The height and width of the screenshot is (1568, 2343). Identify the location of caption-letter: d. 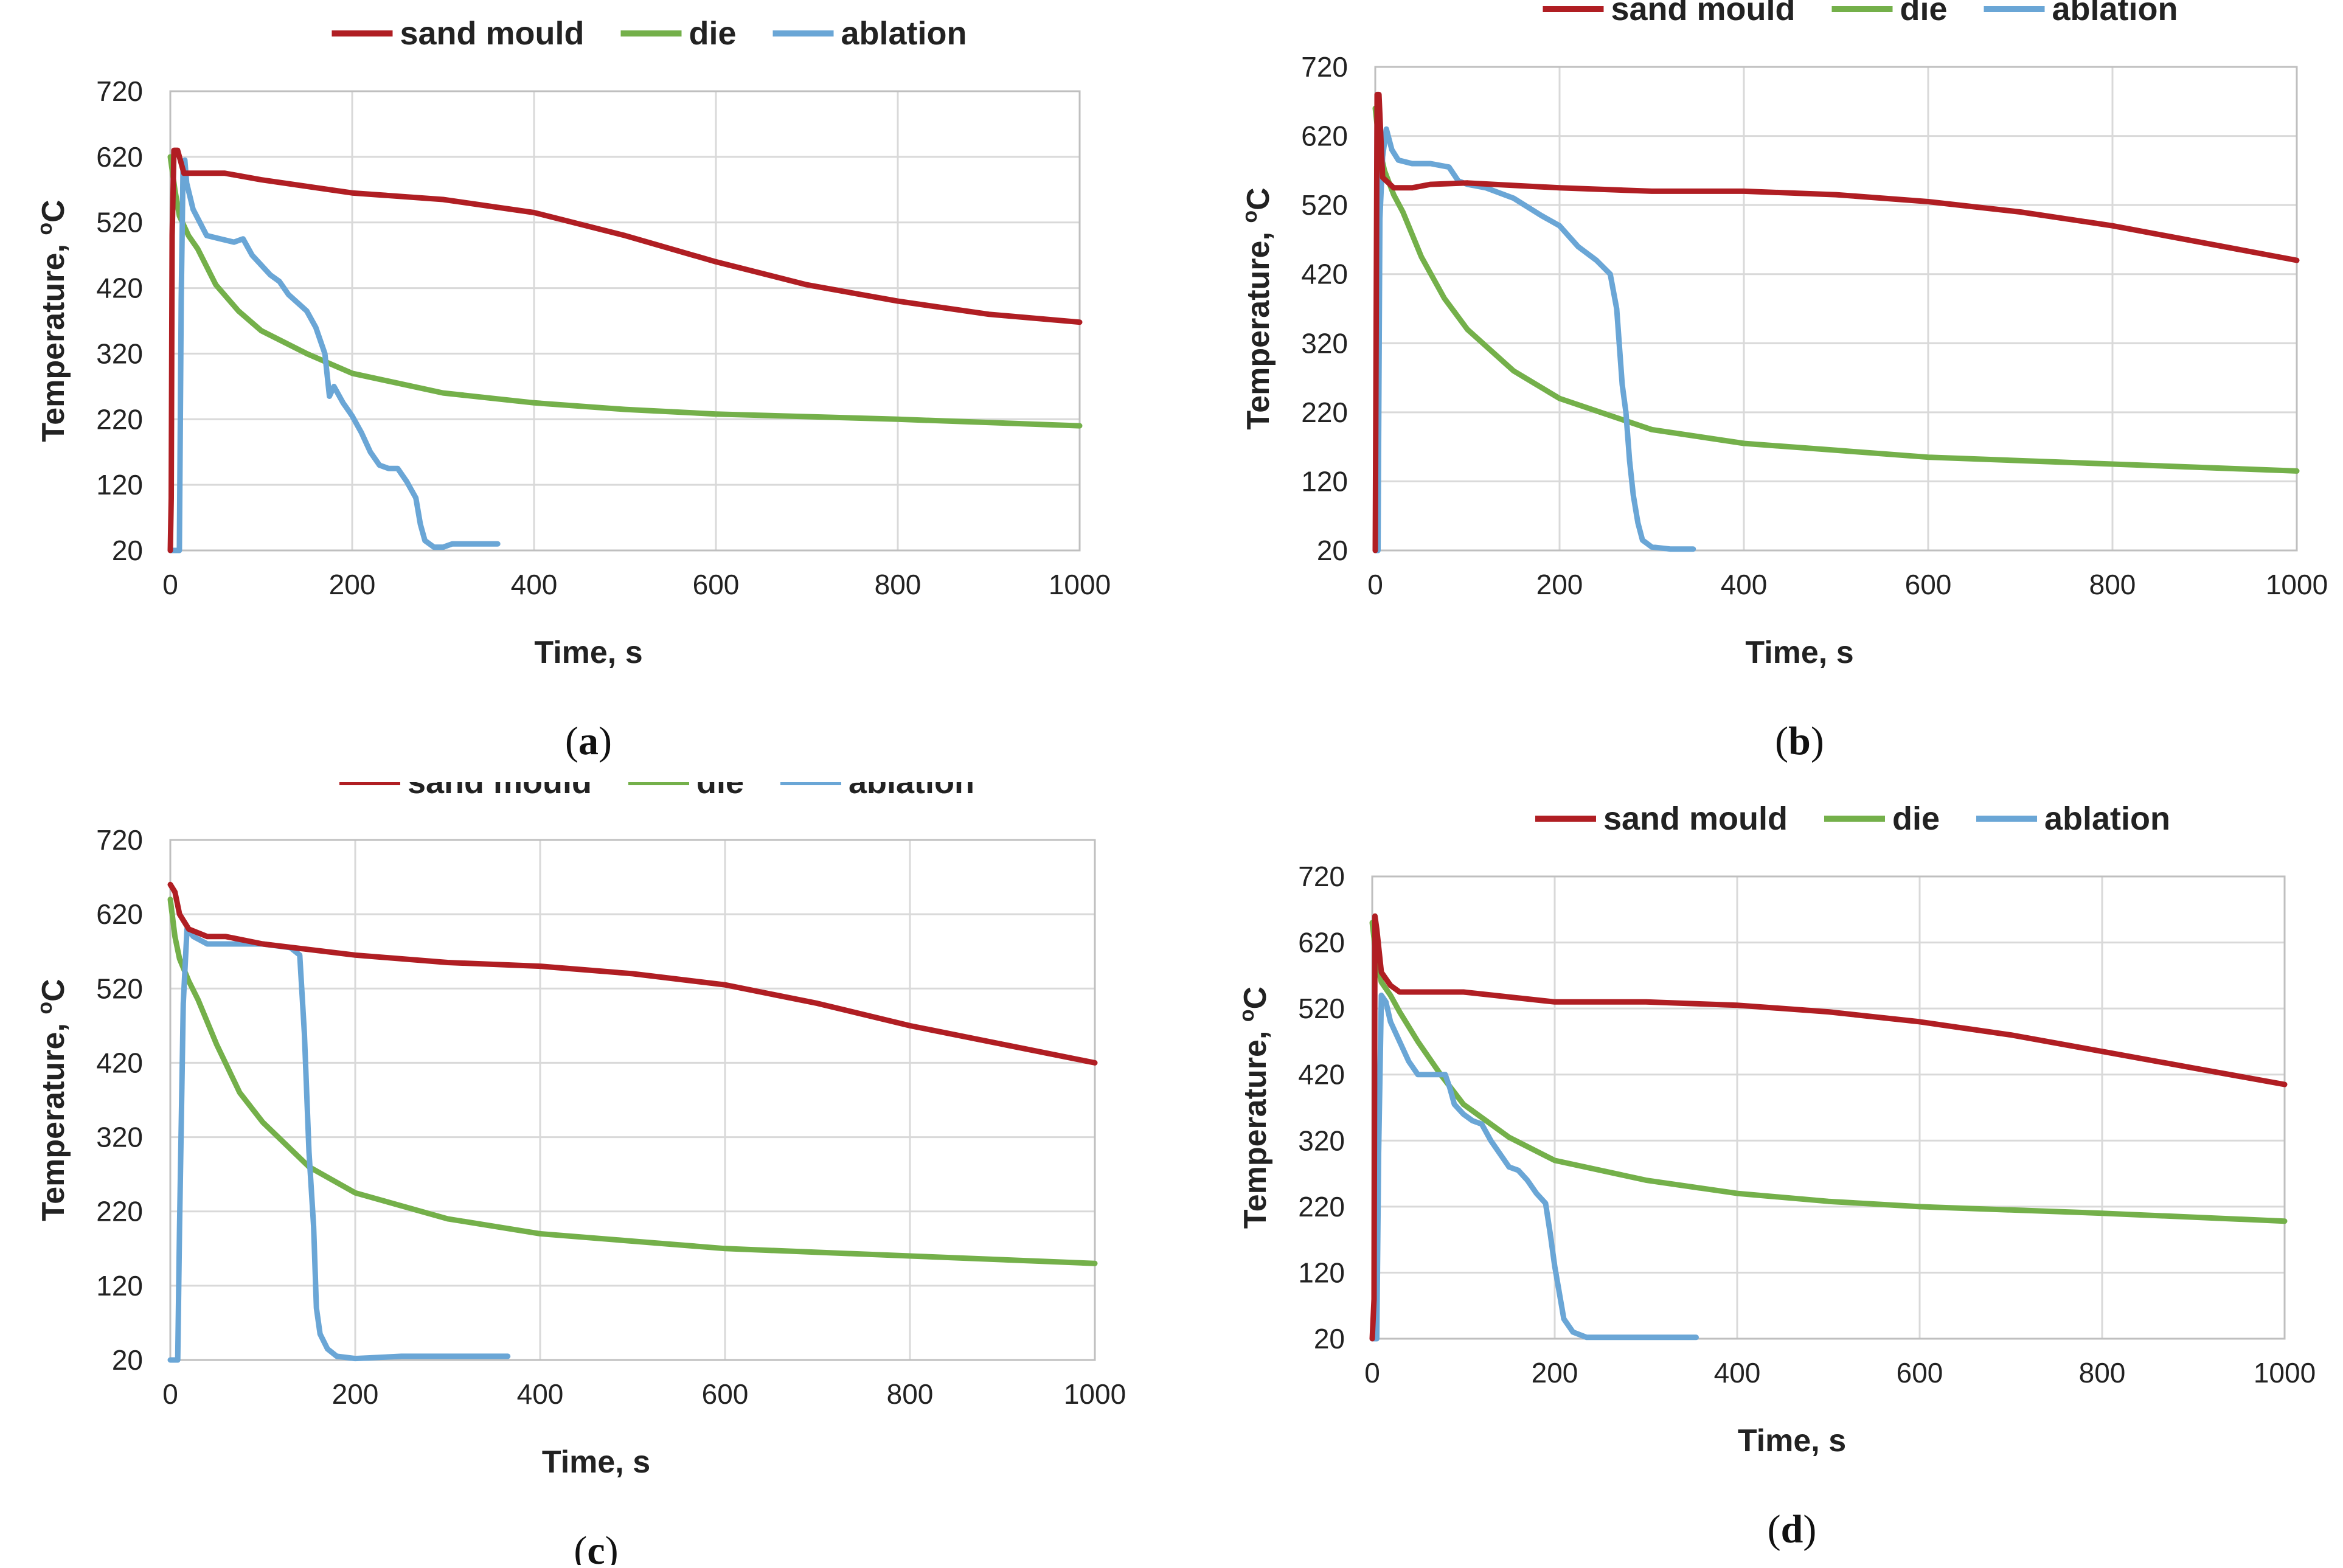
(1792, 1530).